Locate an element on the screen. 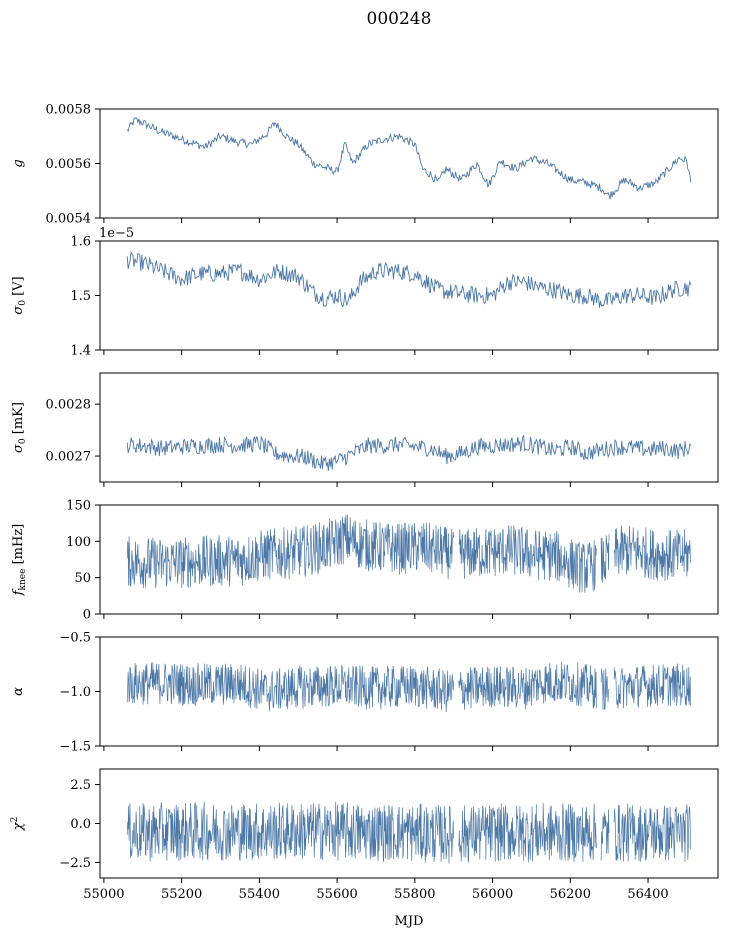  x-tick-label: 55200 is located at coordinates (181, 894).